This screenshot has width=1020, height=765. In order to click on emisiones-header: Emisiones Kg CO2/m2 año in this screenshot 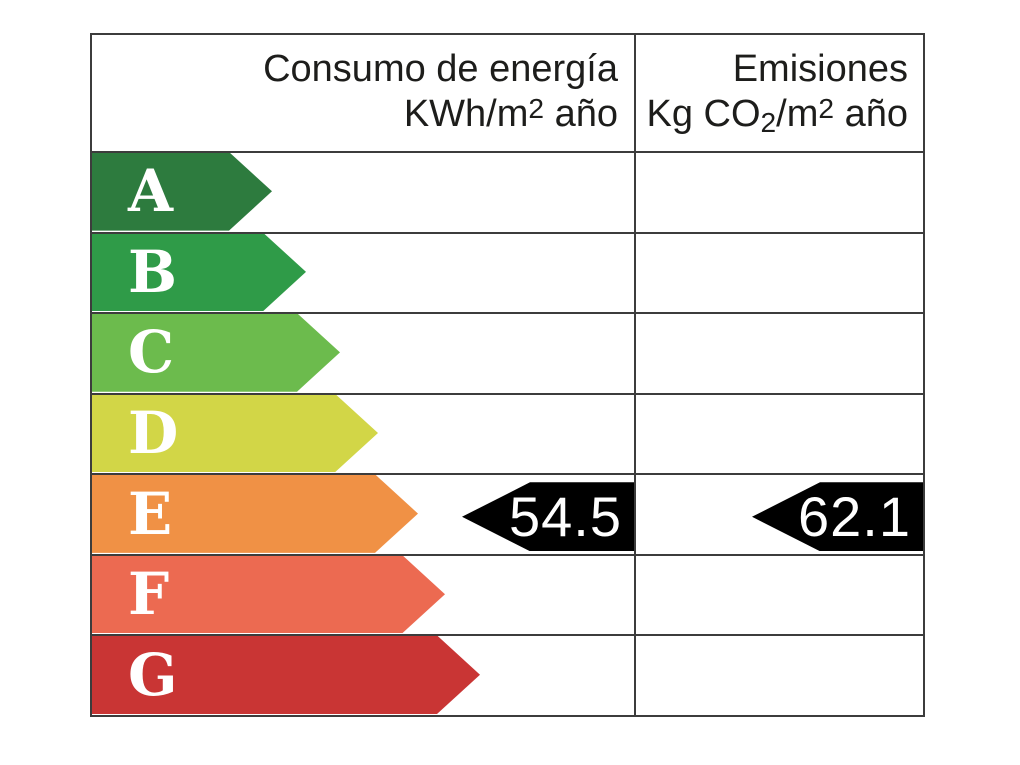, I will do `click(779, 93)`.